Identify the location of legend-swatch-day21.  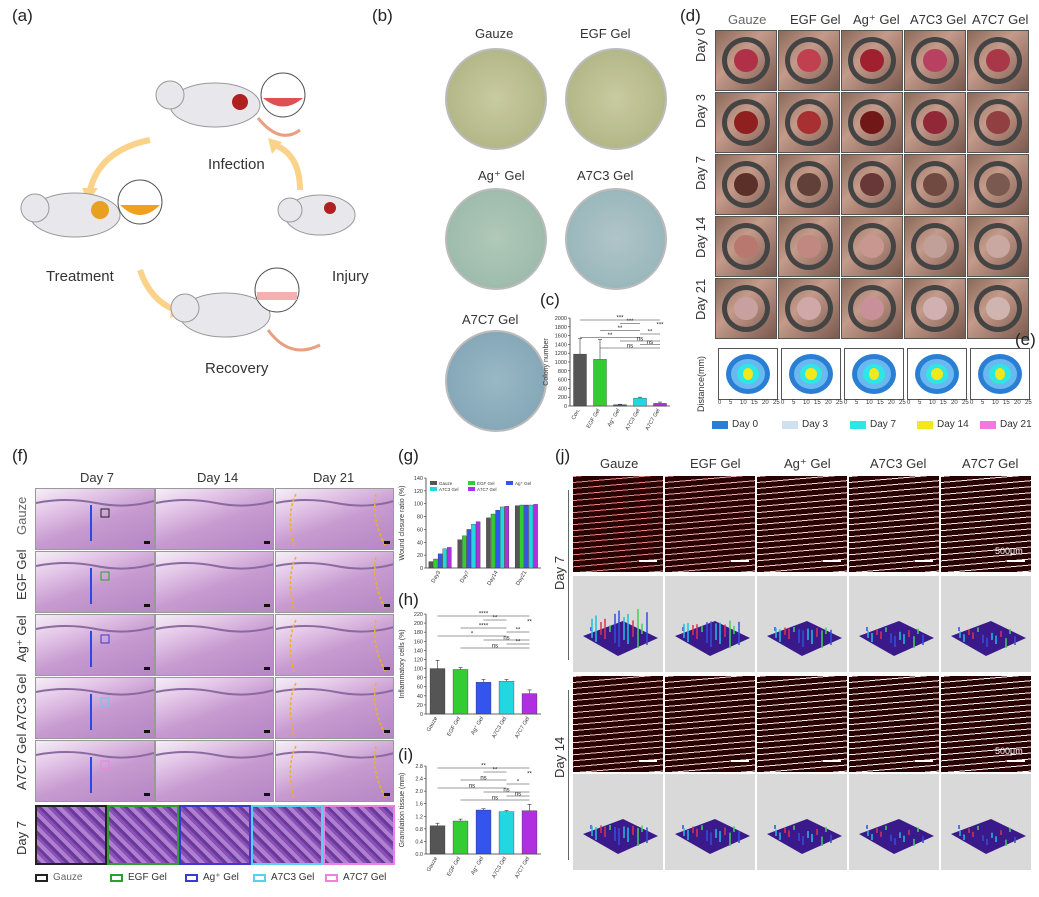
(988, 425).